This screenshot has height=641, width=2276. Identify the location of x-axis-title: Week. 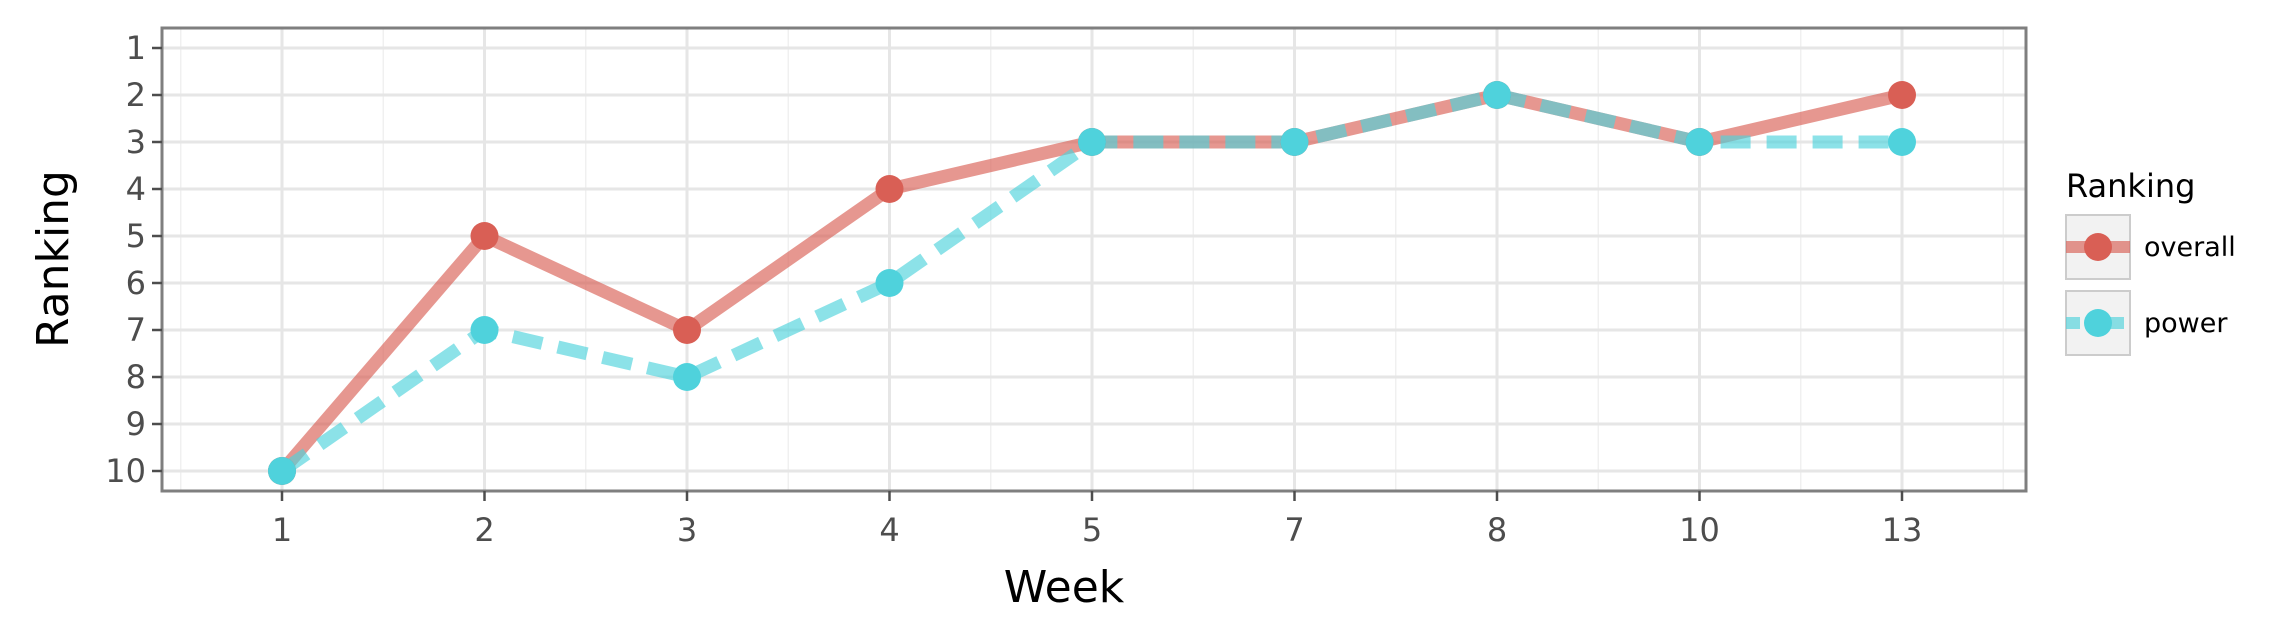
(1064, 587).